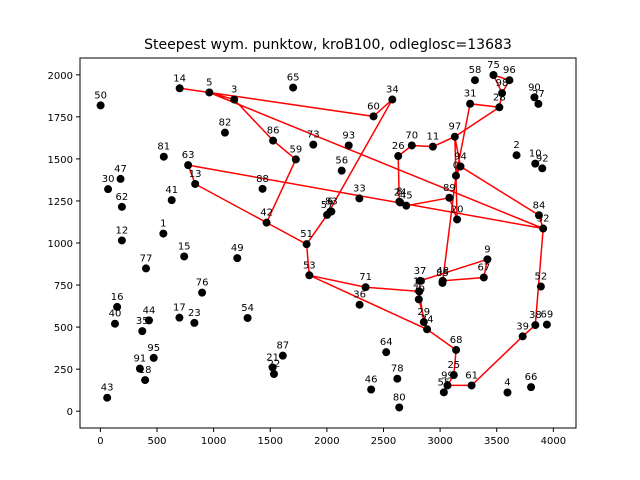 The height and width of the screenshot is (480, 640). I want to click on point-label: 24, so click(400, 192).